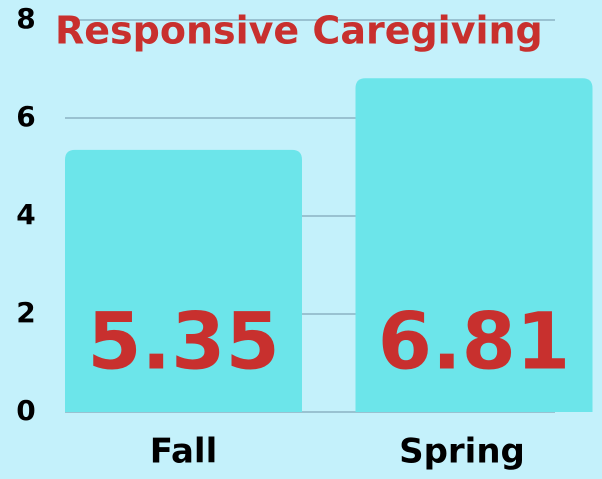  What do you see at coordinates (184, 452) in the screenshot?
I see `x-tick-label: Fall` at bounding box center [184, 452].